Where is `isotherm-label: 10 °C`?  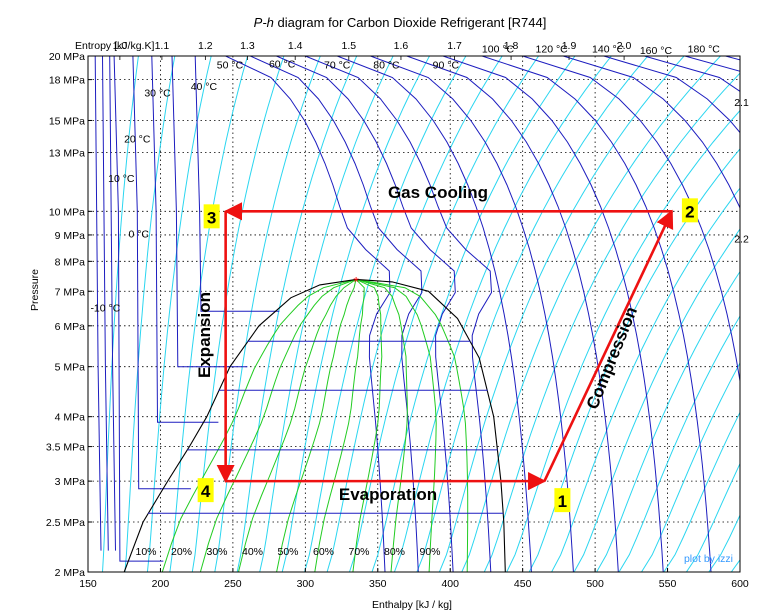
isotherm-label: 10 °C is located at coordinates (121, 179).